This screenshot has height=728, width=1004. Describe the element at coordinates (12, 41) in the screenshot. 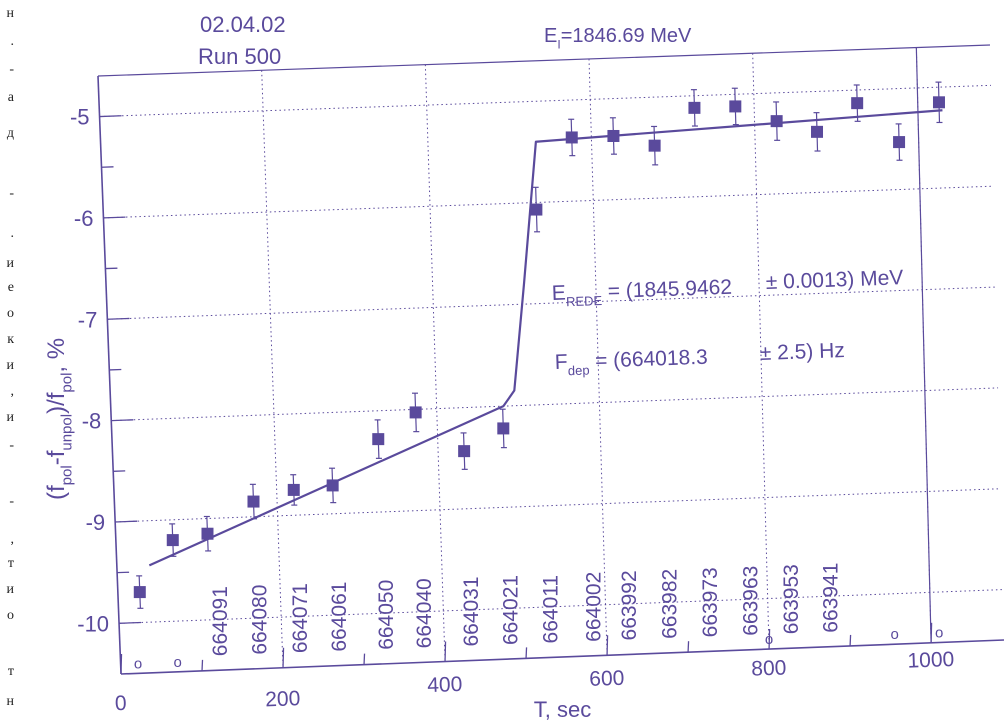

I see `page-fragment-char: .` at that location.